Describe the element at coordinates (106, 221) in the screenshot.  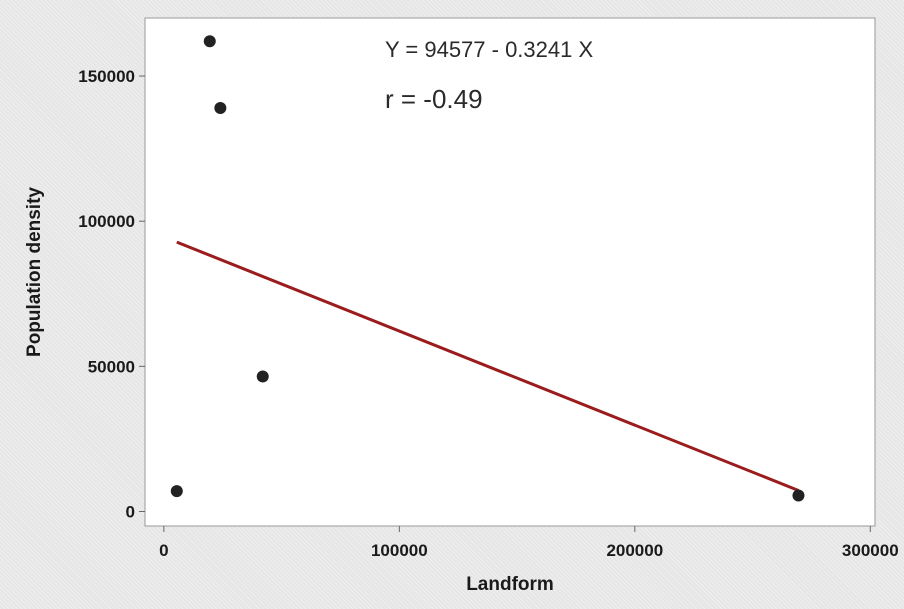
I see `y-tick-label: 100000` at that location.